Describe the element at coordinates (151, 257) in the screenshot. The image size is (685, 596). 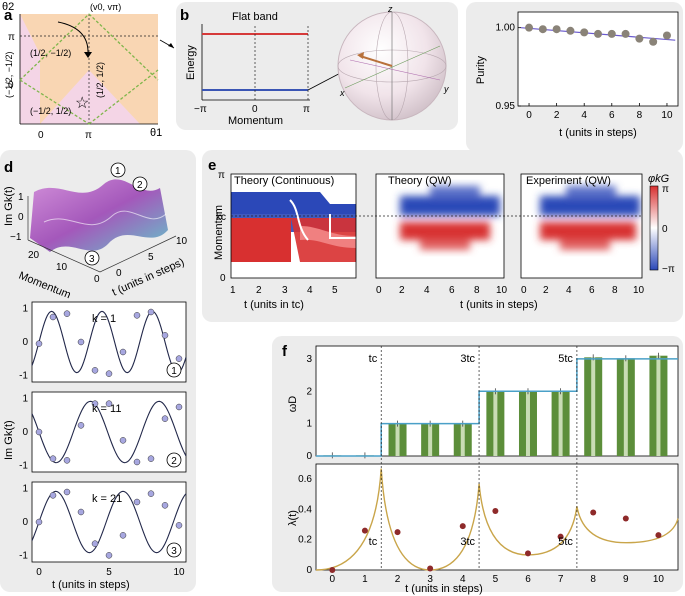
I see `surface-ytick-5: 5` at that location.